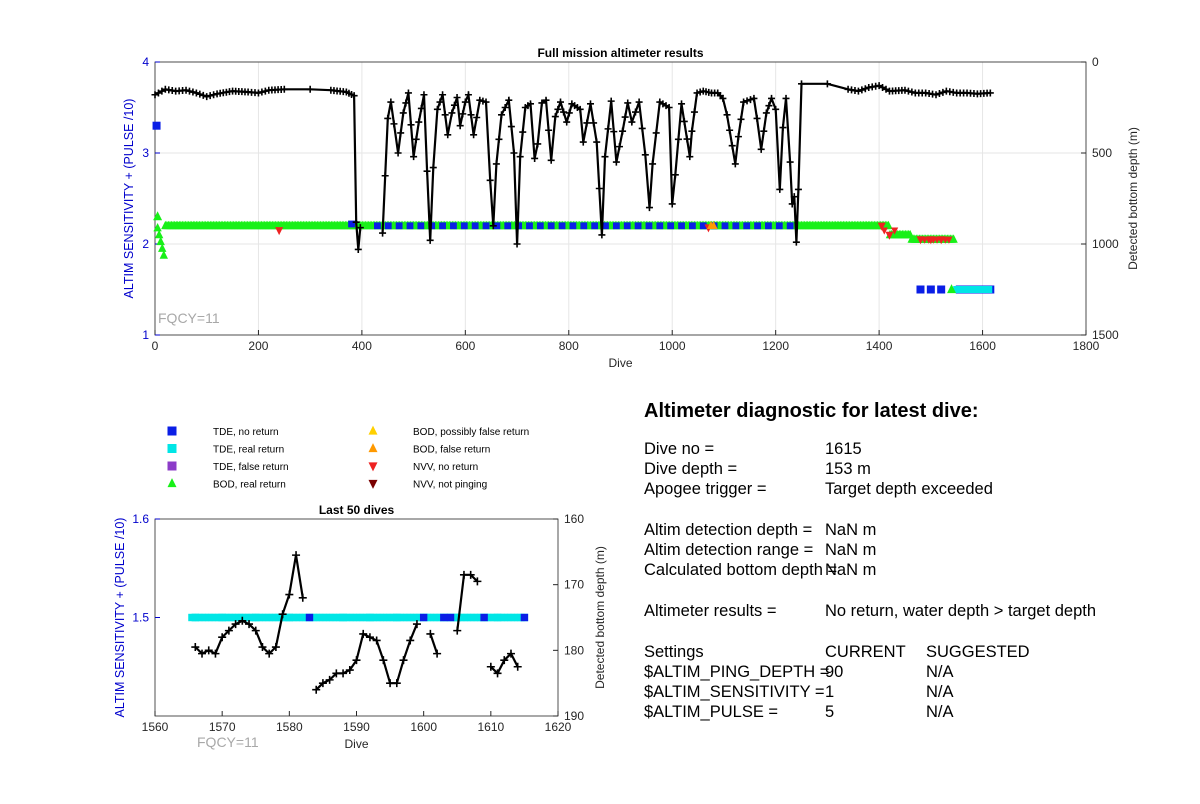  I want to click on y2-tick-label: 500, so click(1102, 153).